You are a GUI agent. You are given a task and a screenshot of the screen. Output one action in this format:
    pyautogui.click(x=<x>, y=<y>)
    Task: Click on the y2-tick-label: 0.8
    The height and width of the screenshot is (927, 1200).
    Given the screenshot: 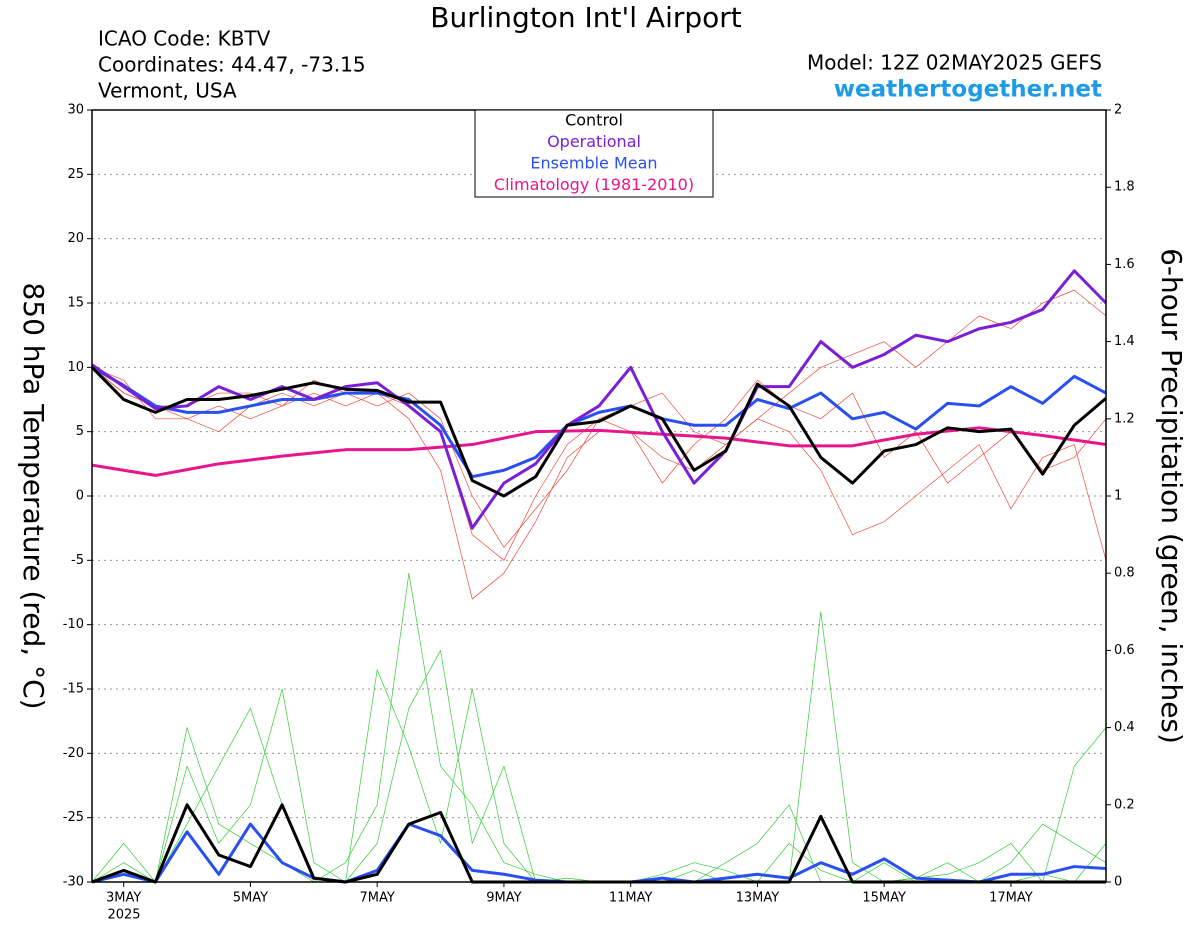 What is the action you would take?
    pyautogui.click(x=1124, y=573)
    